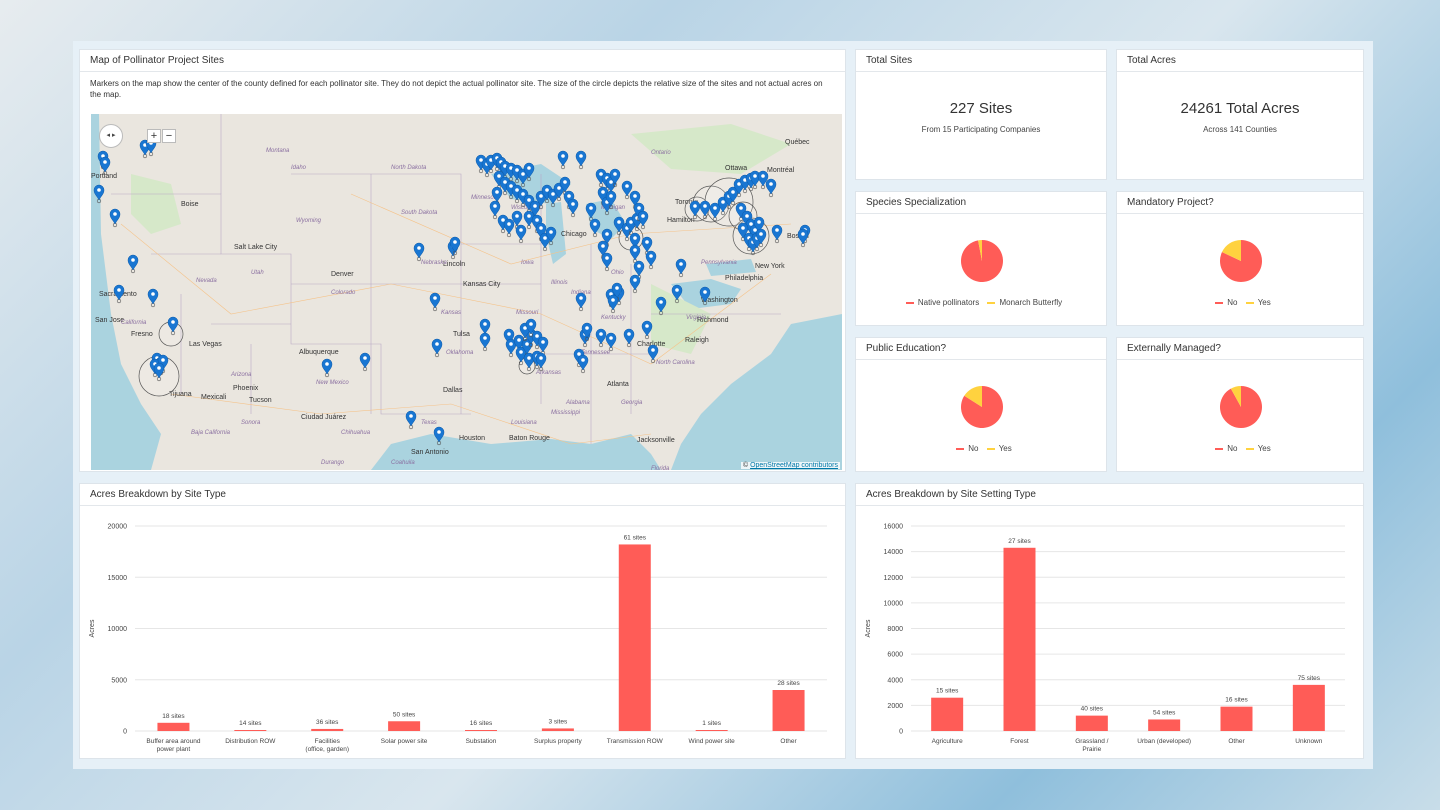  Describe the element at coordinates (794, 465) in the screenshot. I see `openstreetmap-link: OpenStreetMap contributors` at that location.